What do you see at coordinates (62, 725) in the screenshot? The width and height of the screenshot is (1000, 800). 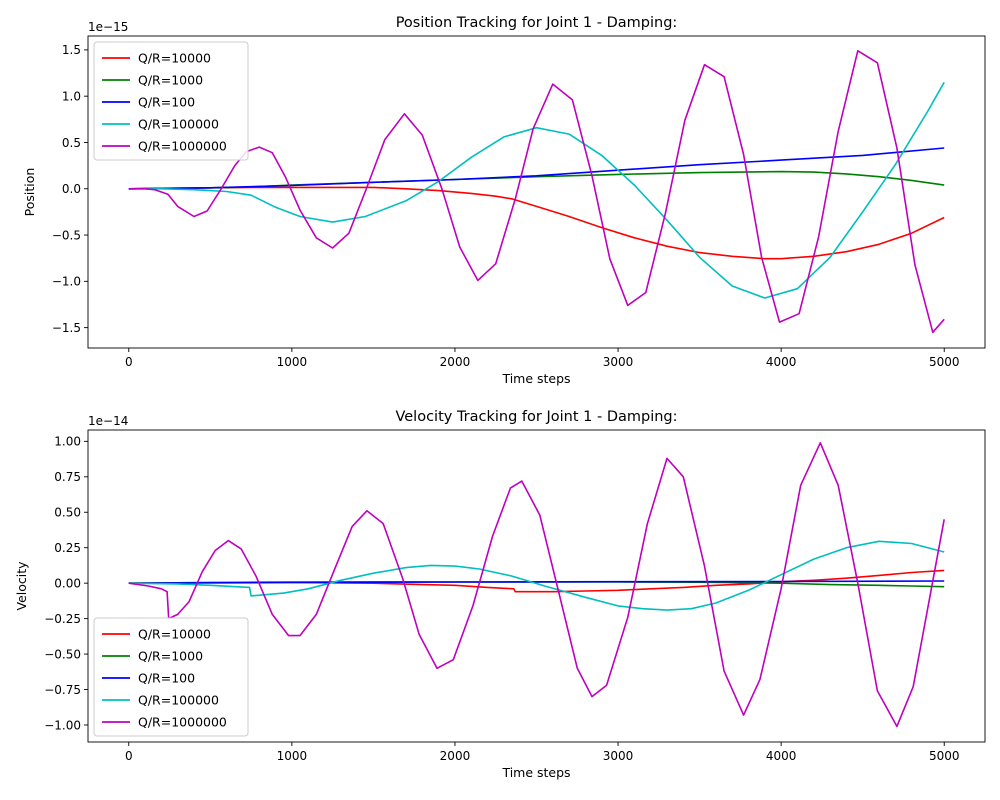 I see `y-tick-label: −1.00` at bounding box center [62, 725].